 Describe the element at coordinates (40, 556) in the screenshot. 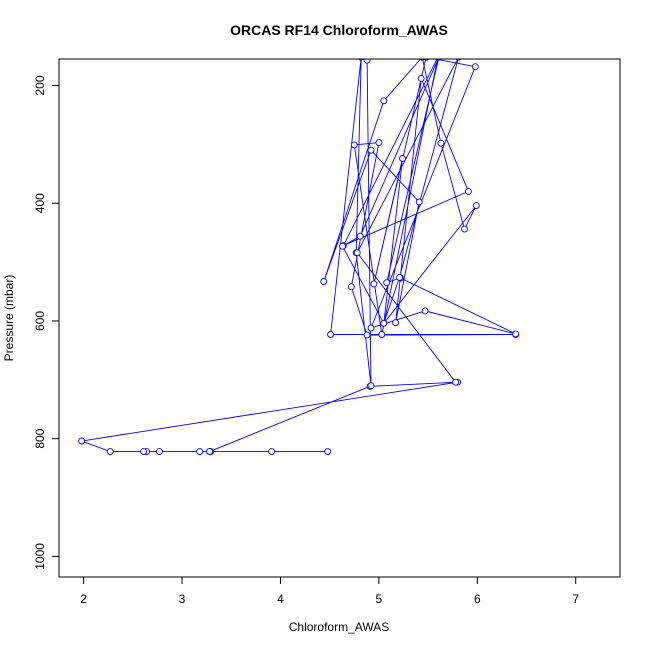

I see `y-tick-label: 1000` at that location.